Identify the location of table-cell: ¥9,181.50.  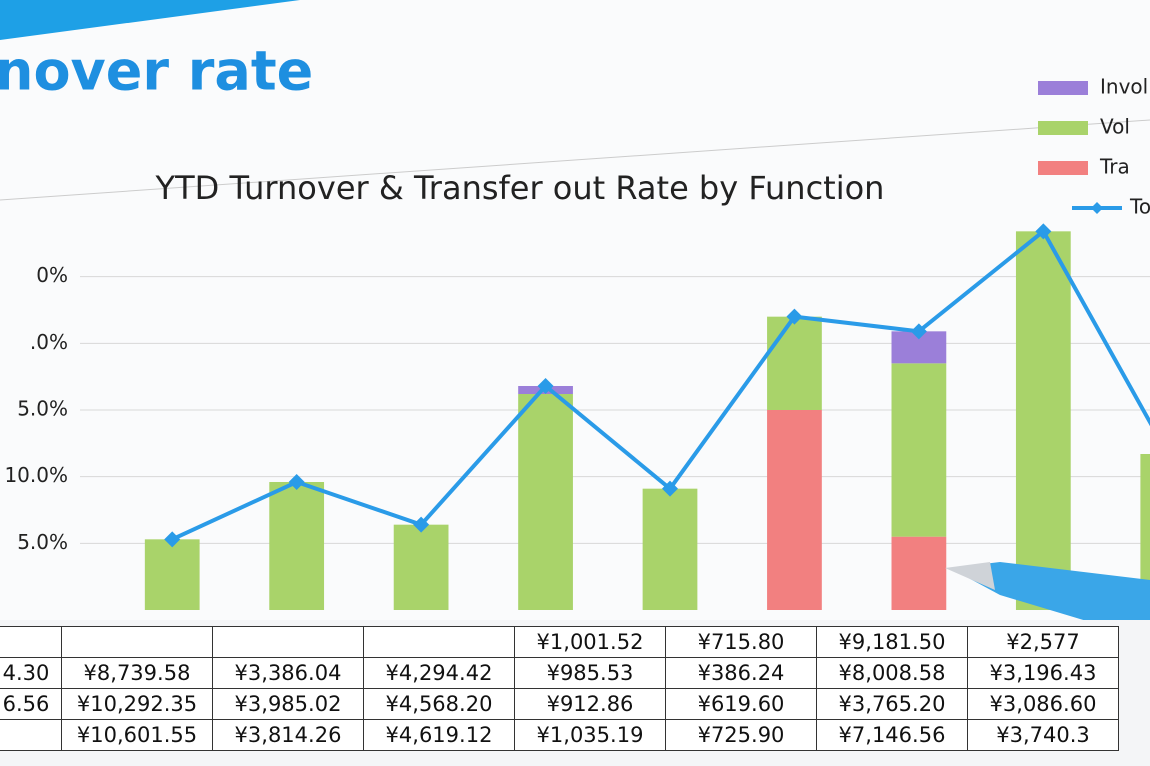
(892, 642).